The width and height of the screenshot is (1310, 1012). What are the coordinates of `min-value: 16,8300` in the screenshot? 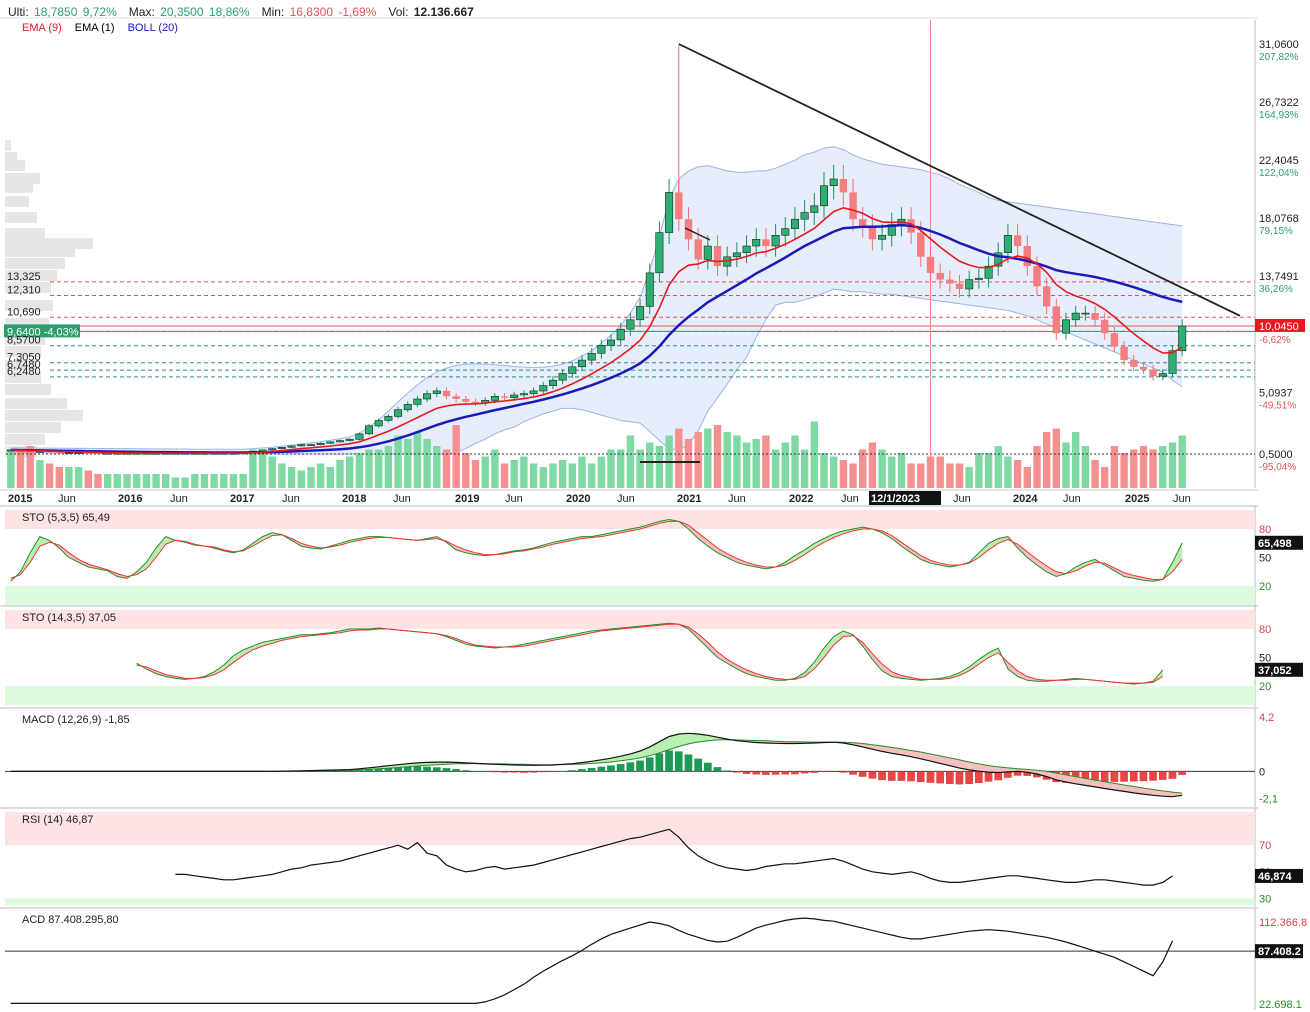 It's located at (311, 12).